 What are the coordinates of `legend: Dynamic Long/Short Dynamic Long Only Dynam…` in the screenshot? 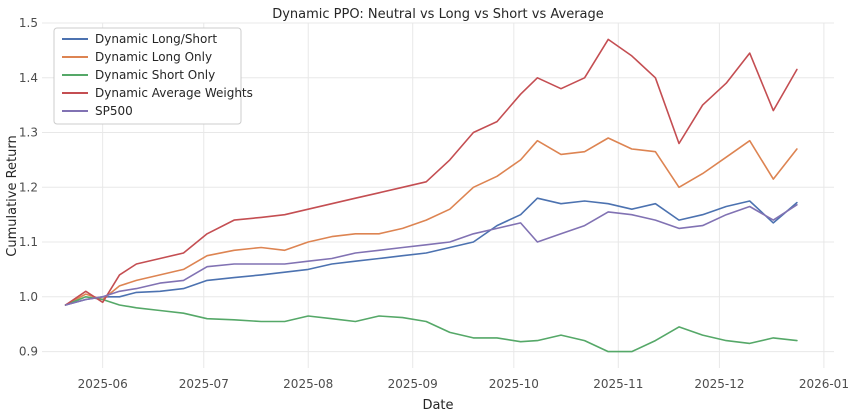 It's located at (153, 76).